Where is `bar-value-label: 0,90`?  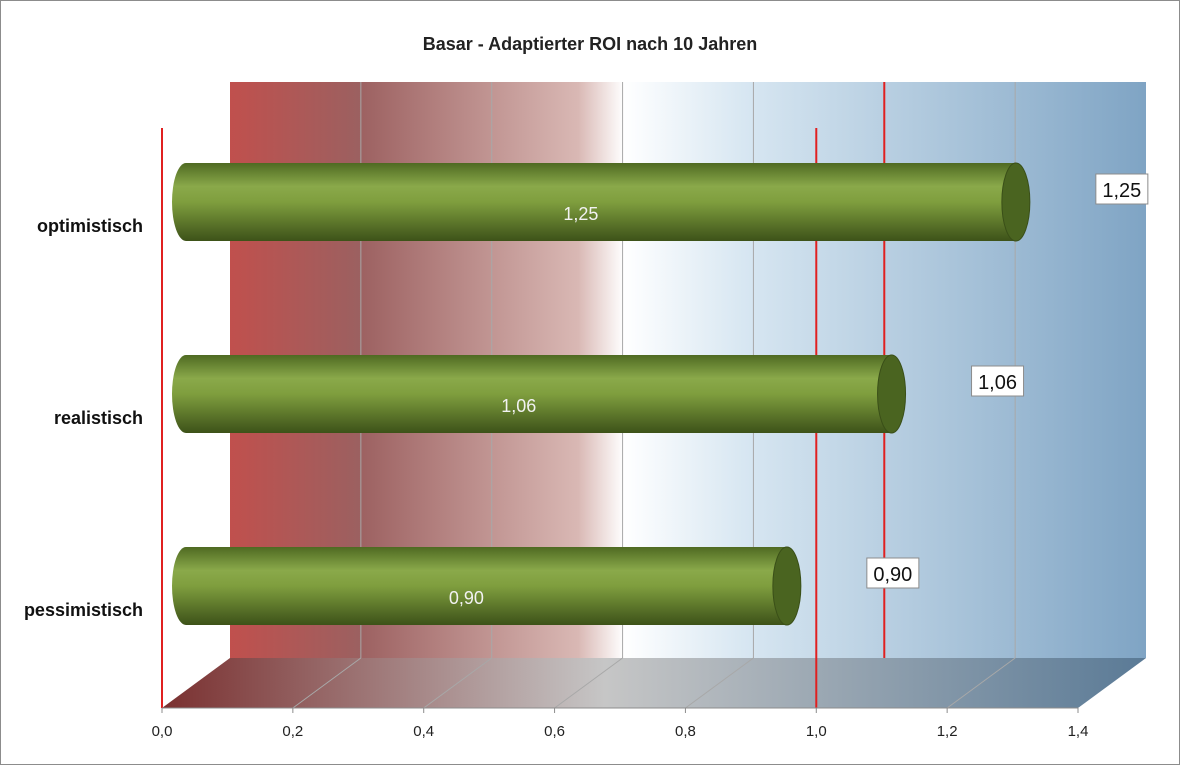 bar-value-label: 0,90 is located at coordinates (892, 575).